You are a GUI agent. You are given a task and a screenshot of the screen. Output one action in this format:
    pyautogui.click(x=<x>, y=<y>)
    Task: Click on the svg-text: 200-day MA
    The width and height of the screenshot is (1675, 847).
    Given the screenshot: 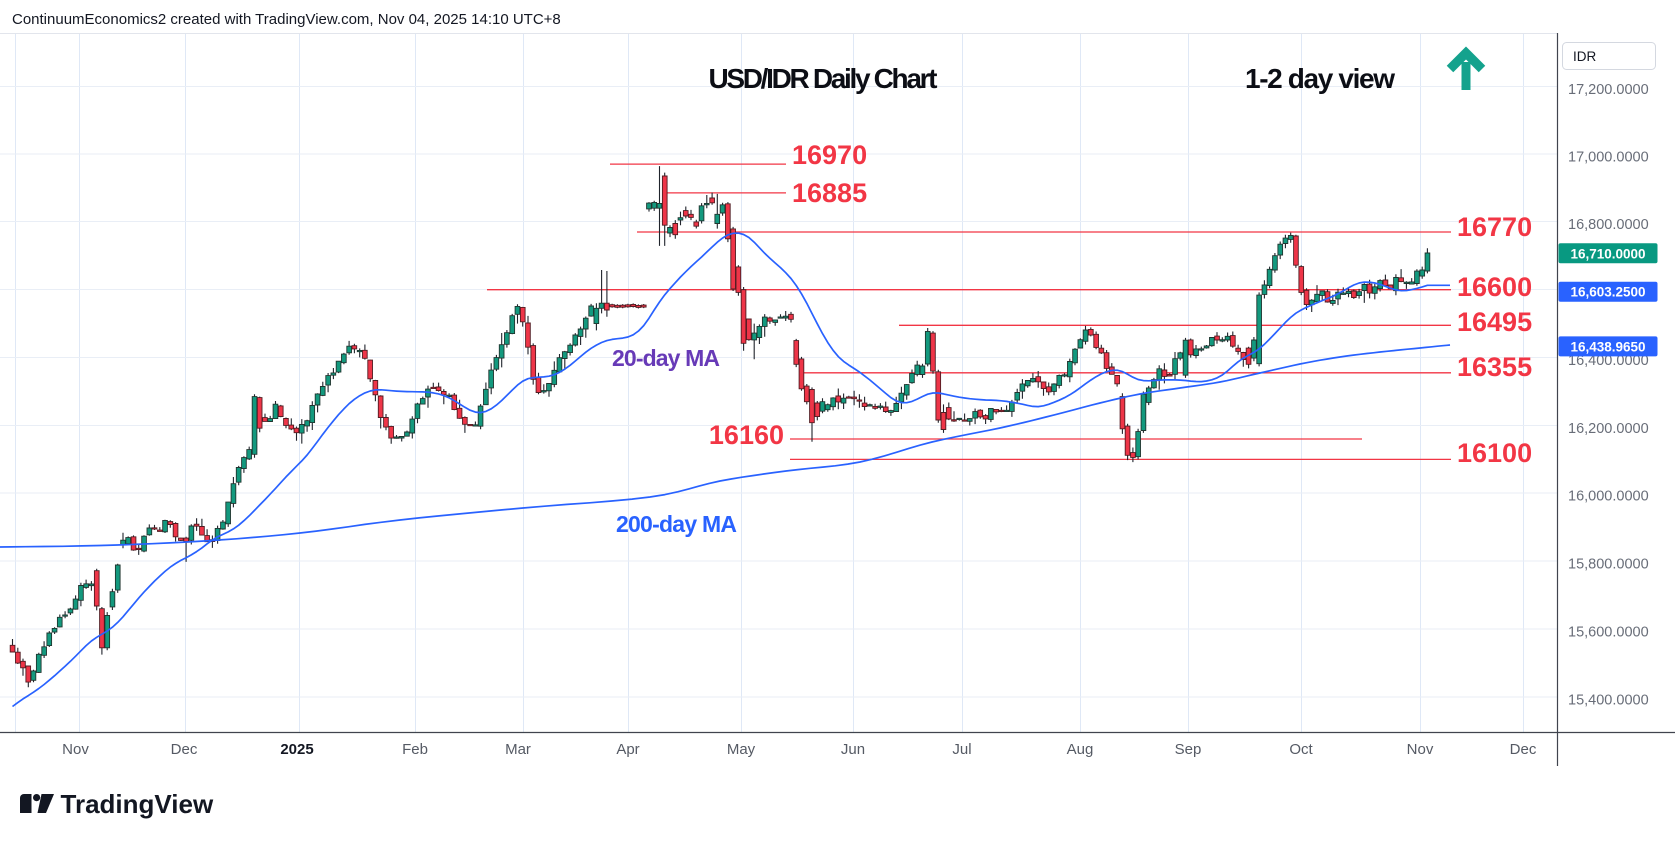 What is the action you would take?
    pyautogui.click(x=676, y=524)
    